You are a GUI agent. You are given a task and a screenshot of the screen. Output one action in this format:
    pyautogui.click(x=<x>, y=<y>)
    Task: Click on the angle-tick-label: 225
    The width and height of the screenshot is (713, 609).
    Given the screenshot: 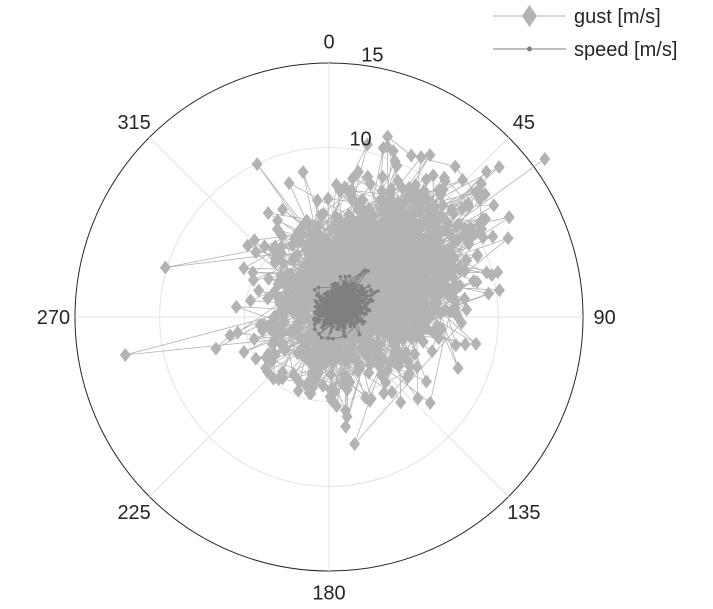 What is the action you would take?
    pyautogui.click(x=133, y=513)
    